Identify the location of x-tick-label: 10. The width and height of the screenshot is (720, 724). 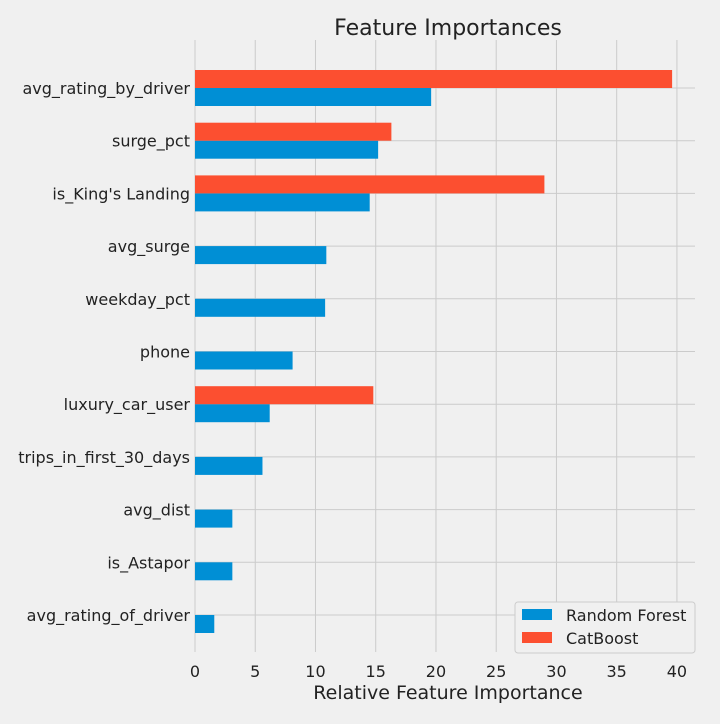
(315, 671).